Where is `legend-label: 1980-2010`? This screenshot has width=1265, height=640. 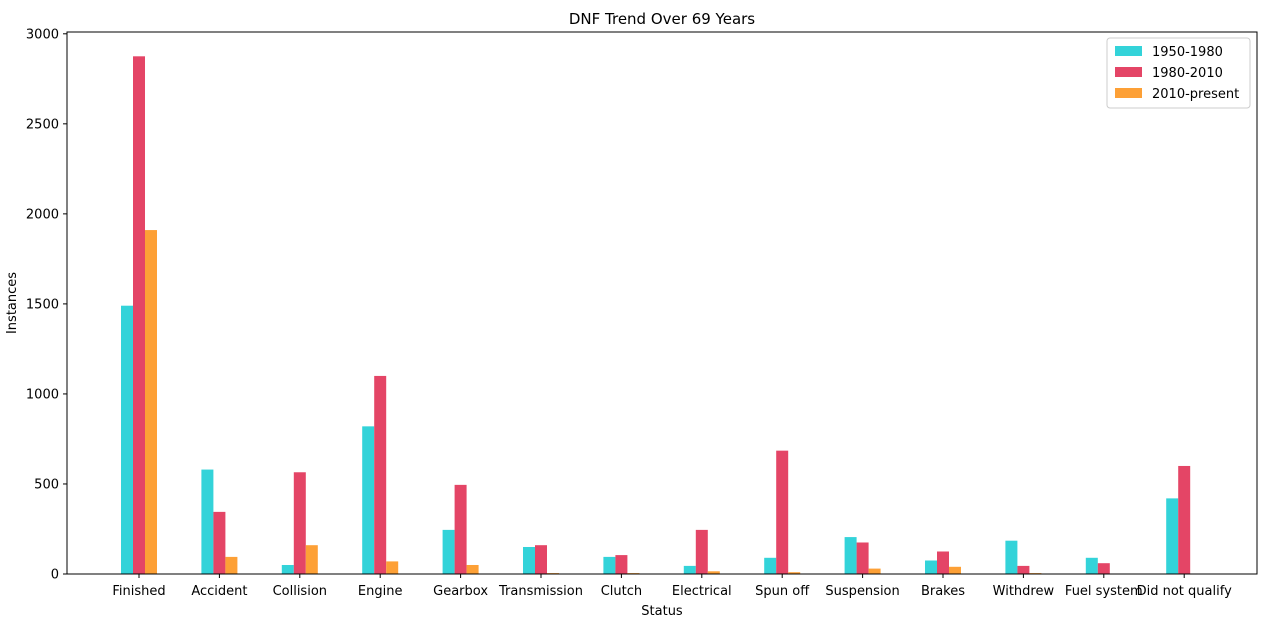 legend-label: 1980-2010 is located at coordinates (1187, 73).